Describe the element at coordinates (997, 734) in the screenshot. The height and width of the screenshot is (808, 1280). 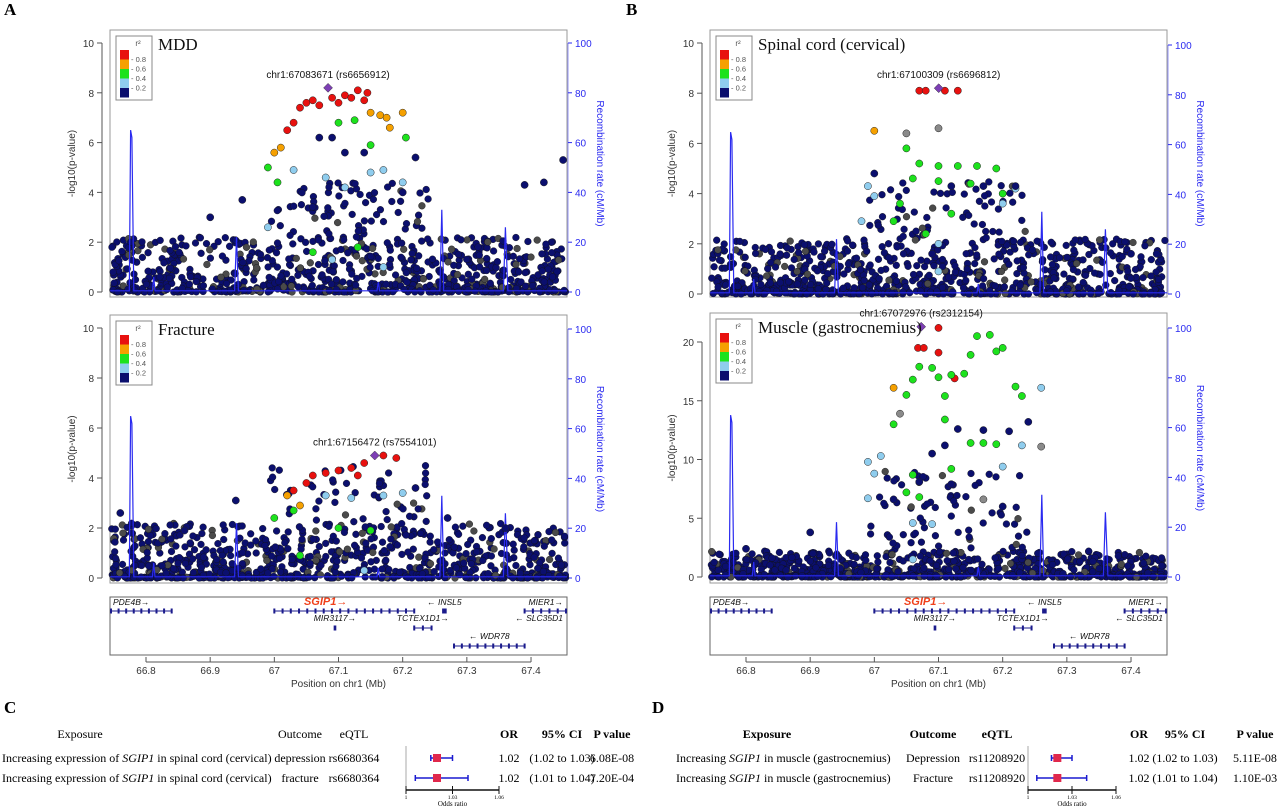
I see `column-header-eqtl: eQTL` at that location.